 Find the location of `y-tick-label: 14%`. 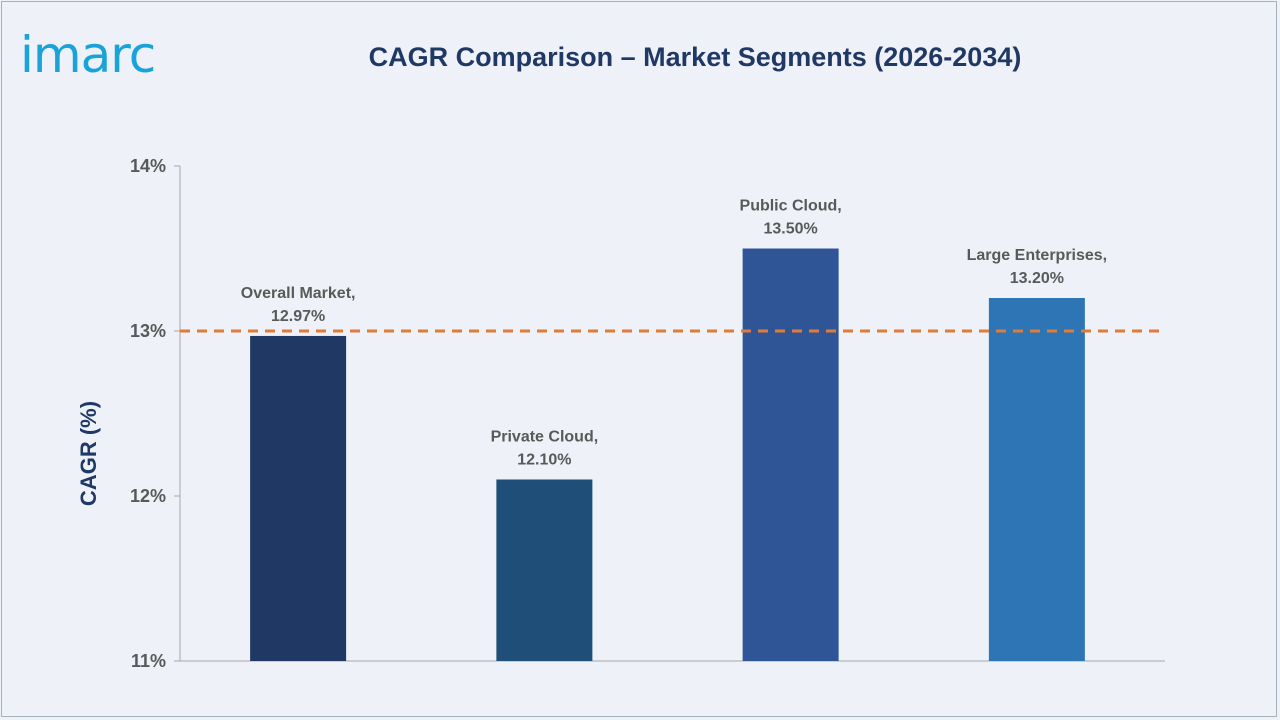

y-tick-label: 14% is located at coordinates (148, 166).